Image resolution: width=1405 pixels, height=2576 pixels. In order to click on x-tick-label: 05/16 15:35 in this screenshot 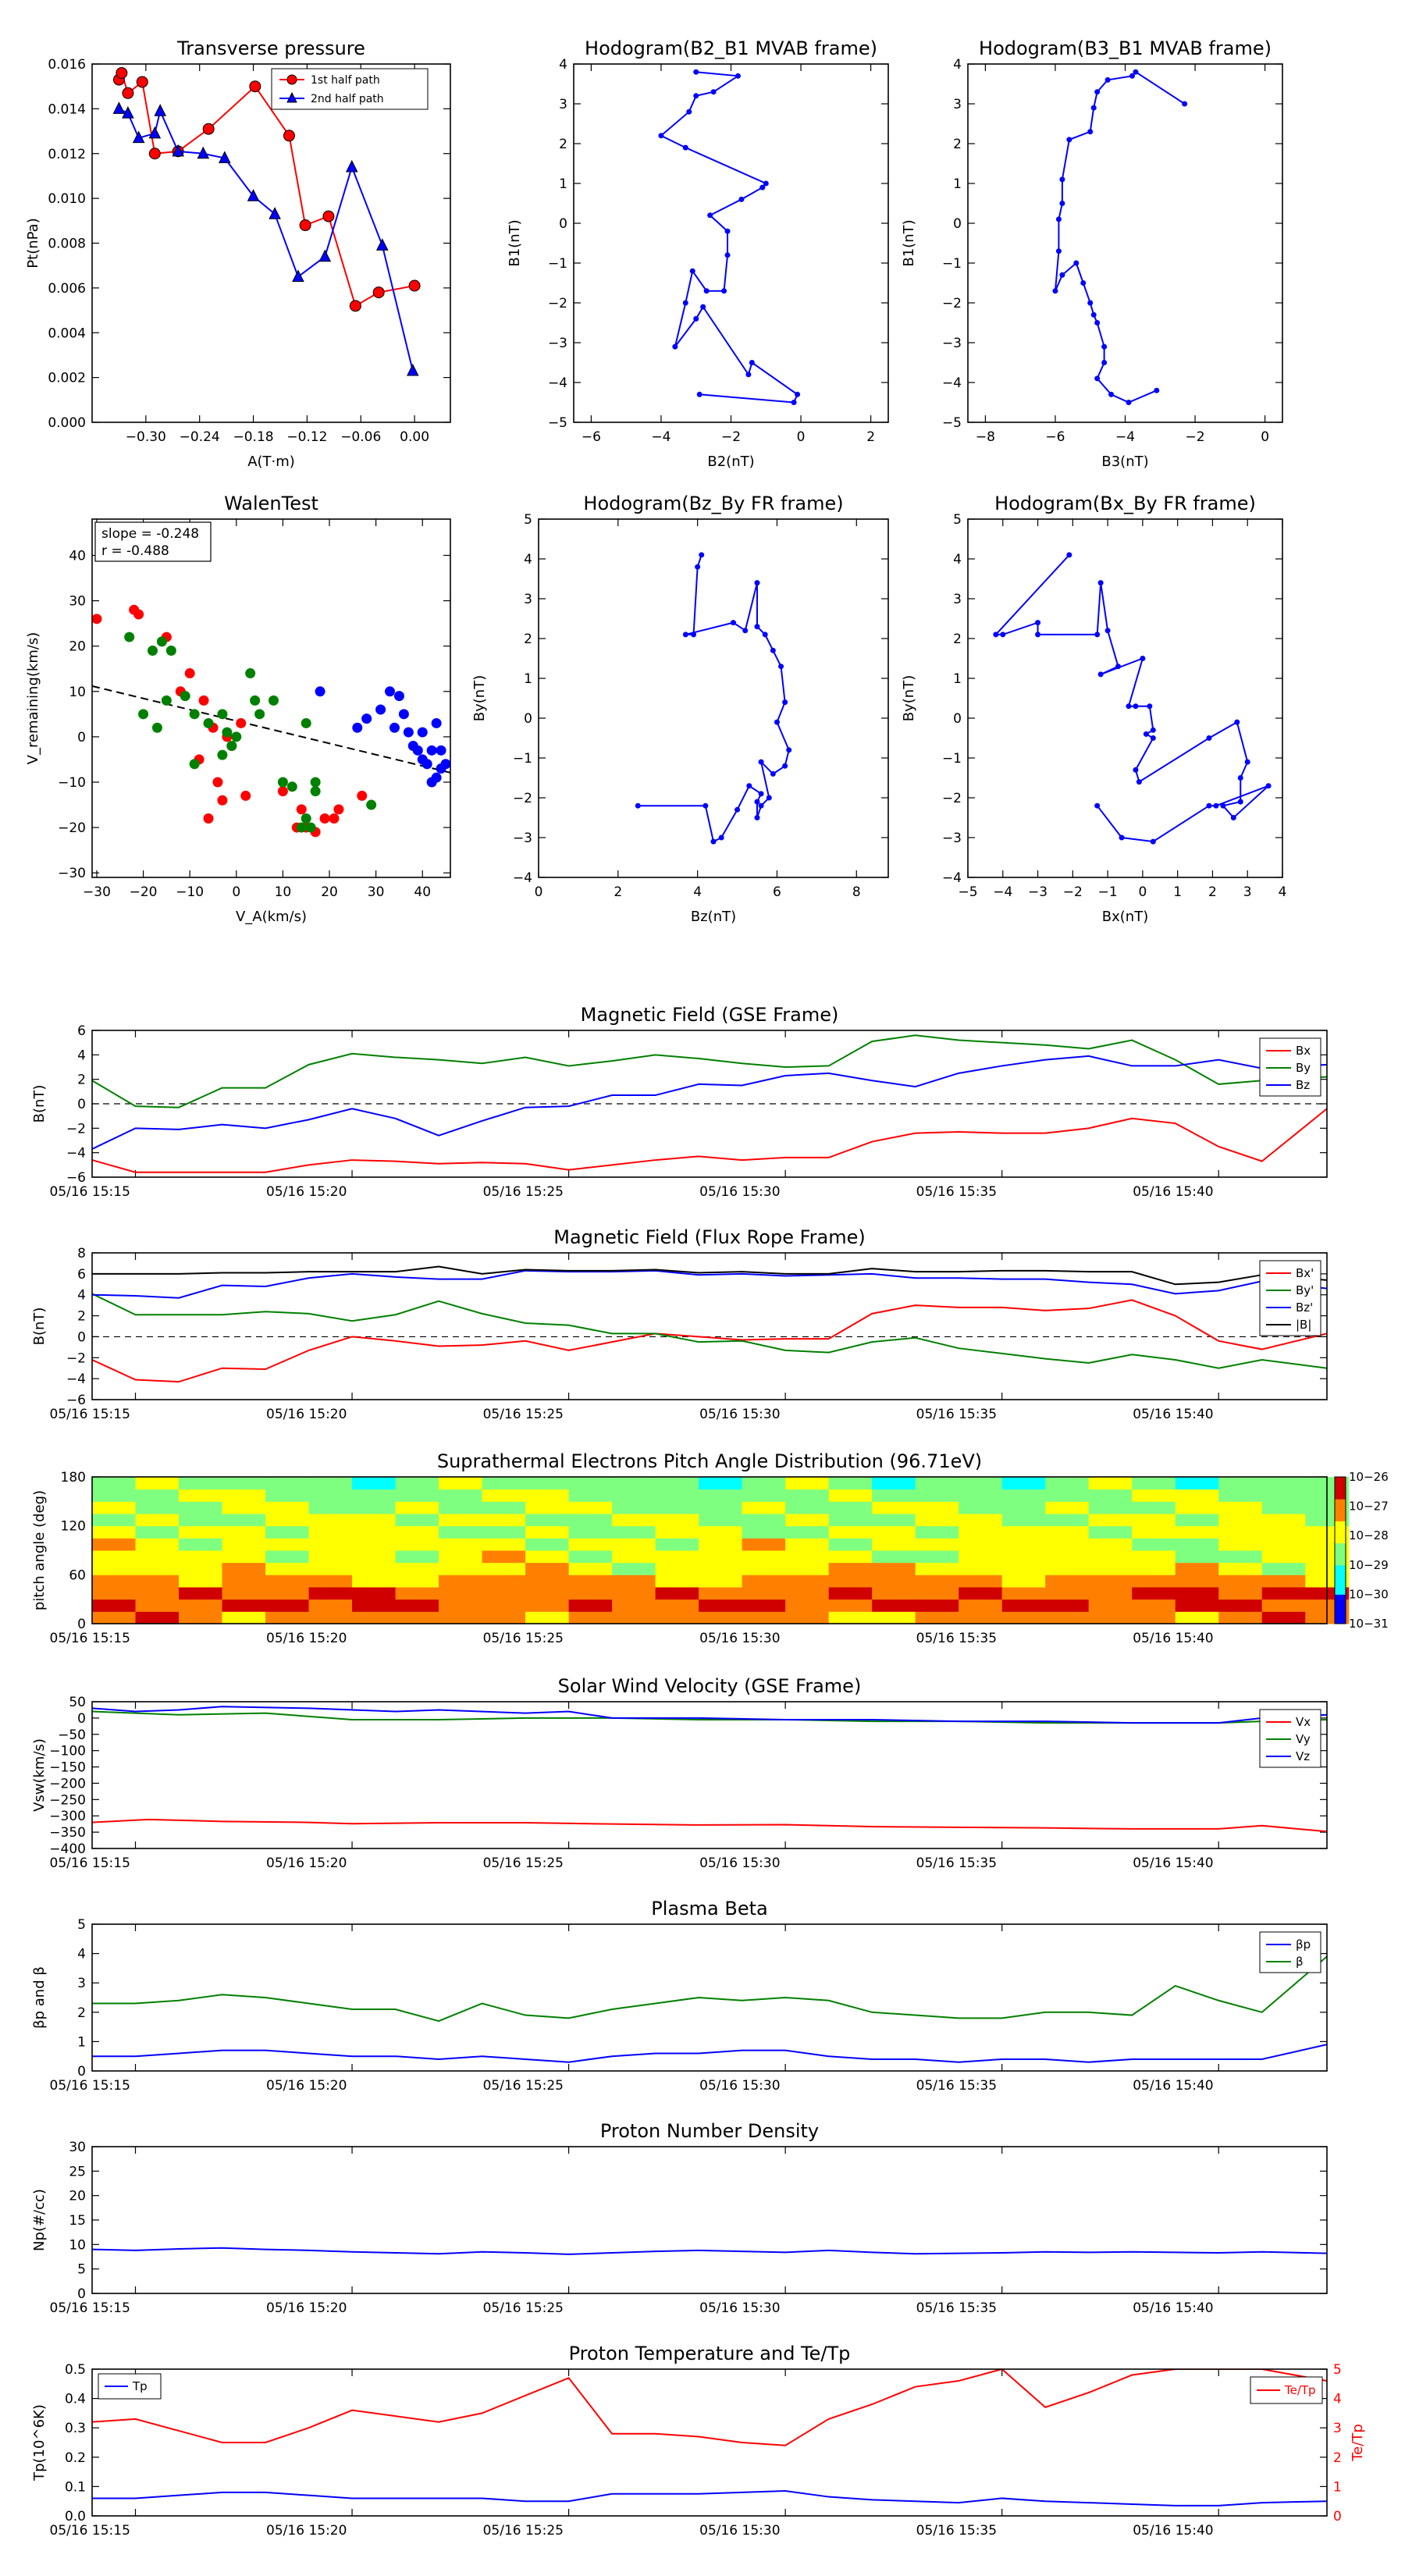, I will do `click(957, 1638)`.